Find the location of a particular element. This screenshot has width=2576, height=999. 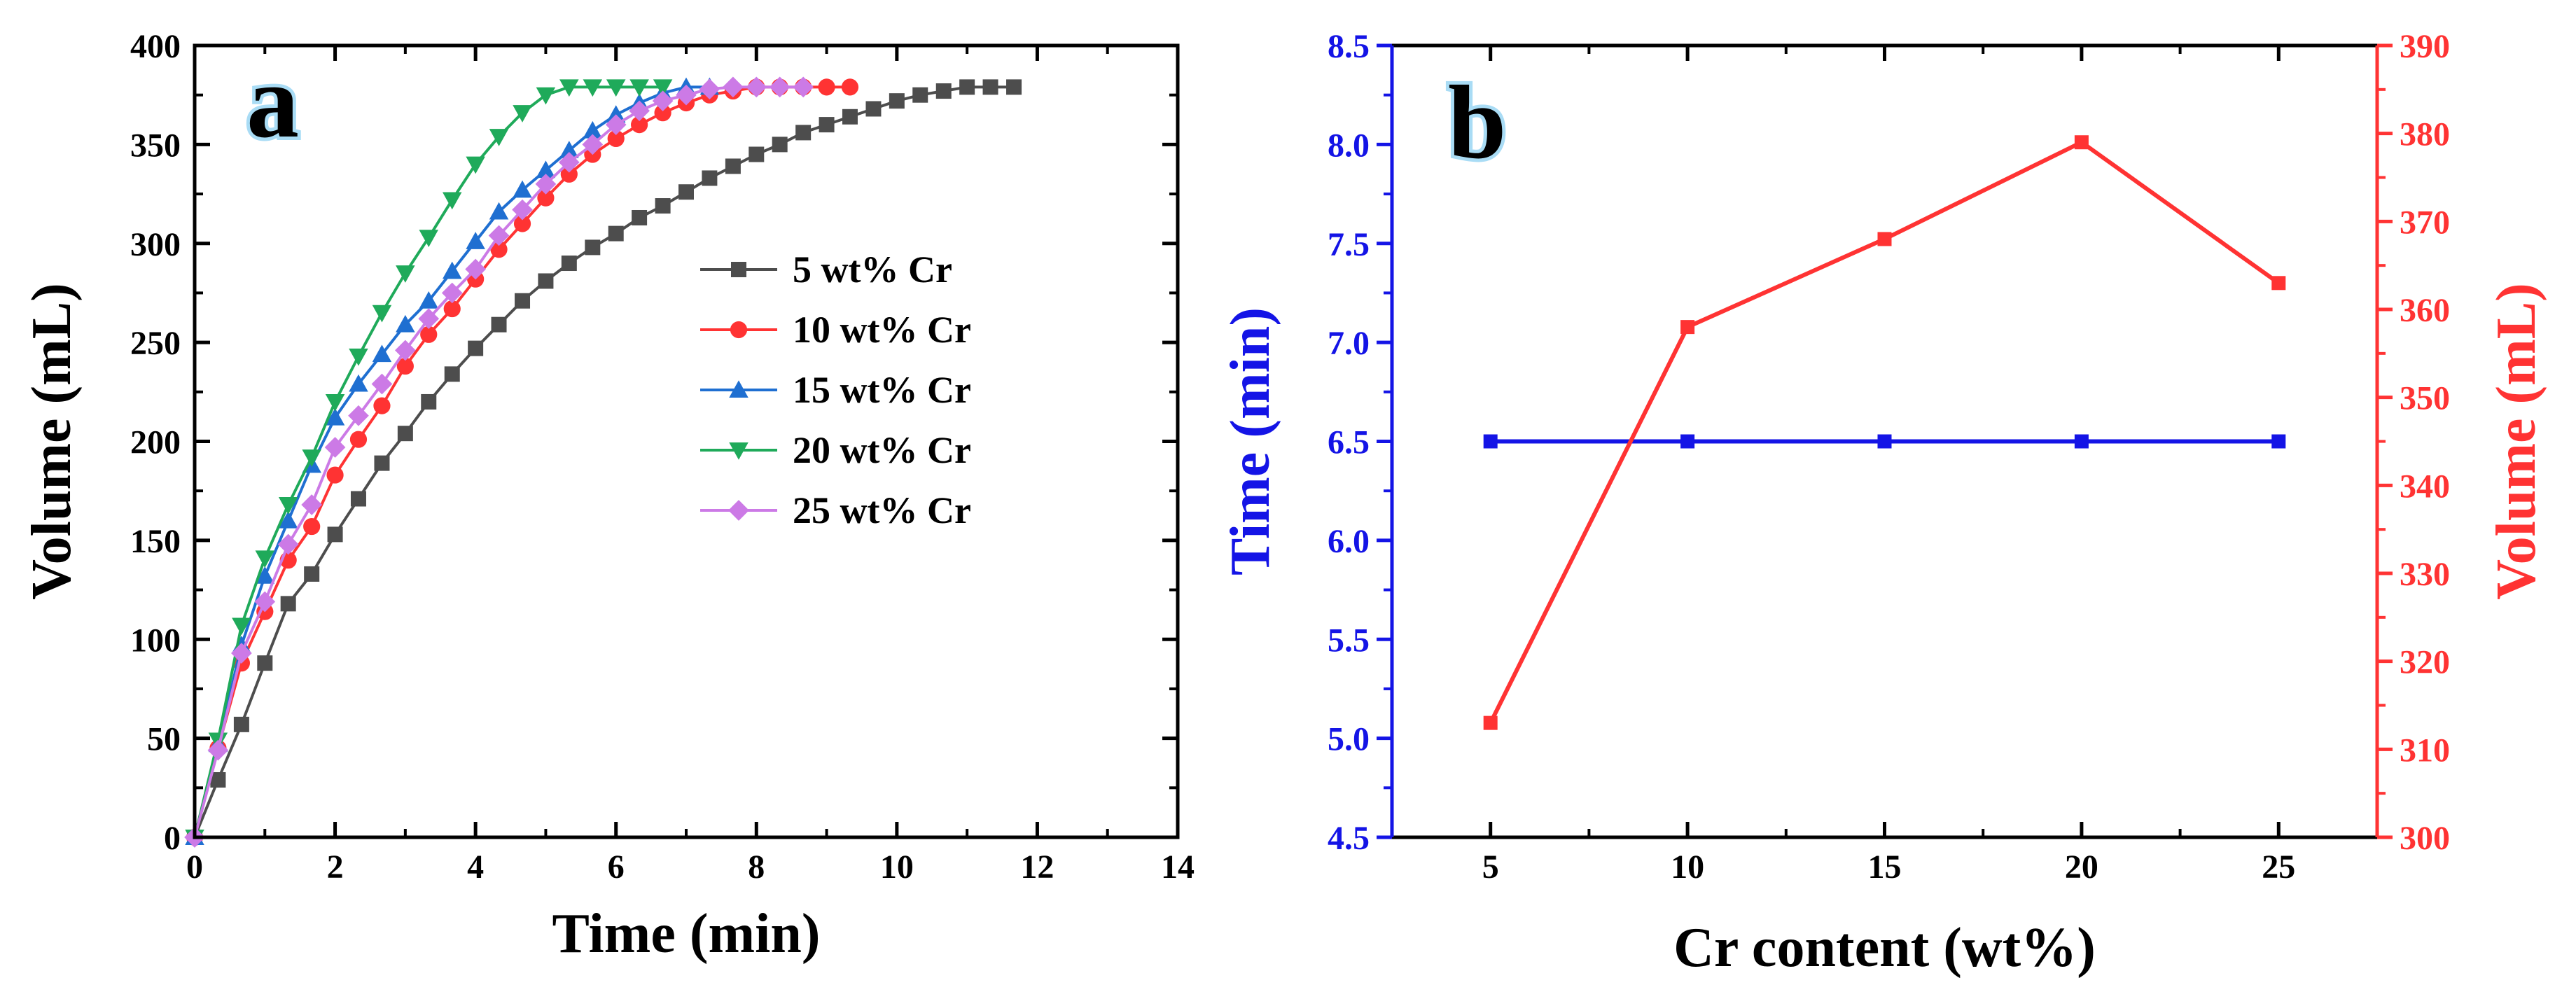

panel-b-left-tick-label: 7.0 is located at coordinates (1349, 343).